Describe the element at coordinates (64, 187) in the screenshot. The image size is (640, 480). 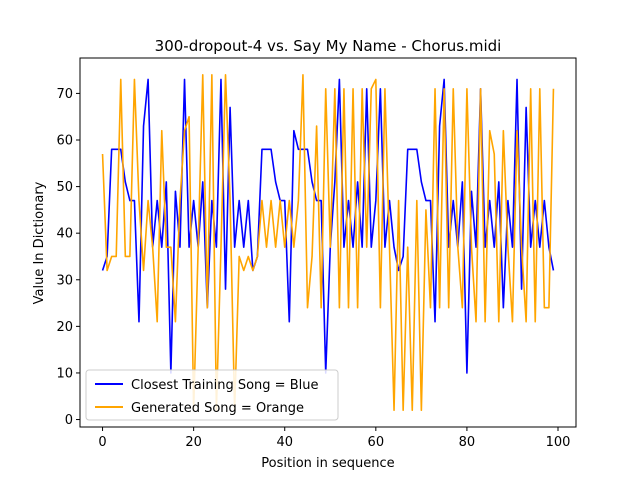
I see `y-tick-label: 50` at that location.